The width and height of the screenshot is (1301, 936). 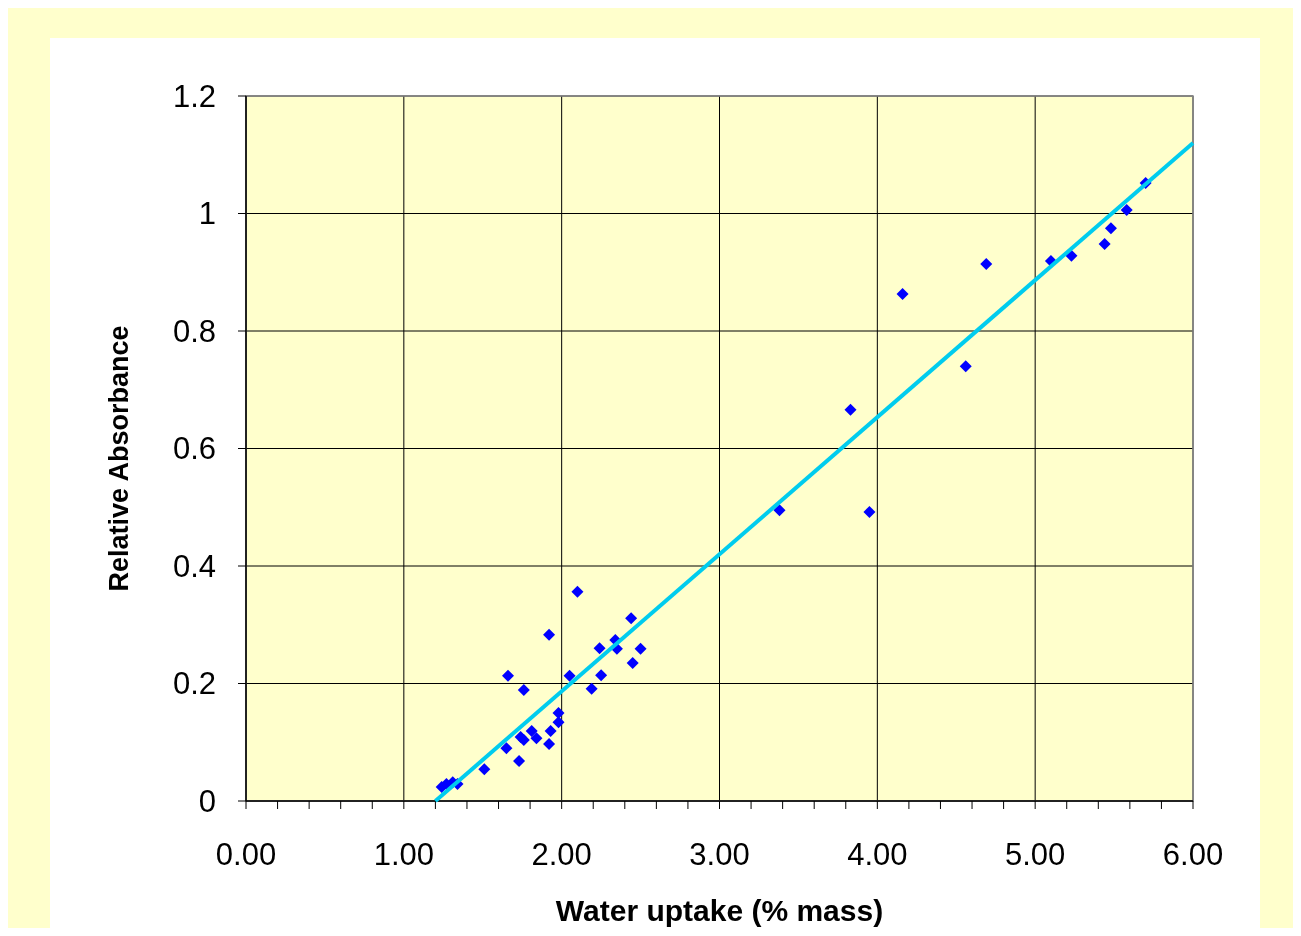 What do you see at coordinates (1035, 854) in the screenshot?
I see `x-tick-label: 5.00` at bounding box center [1035, 854].